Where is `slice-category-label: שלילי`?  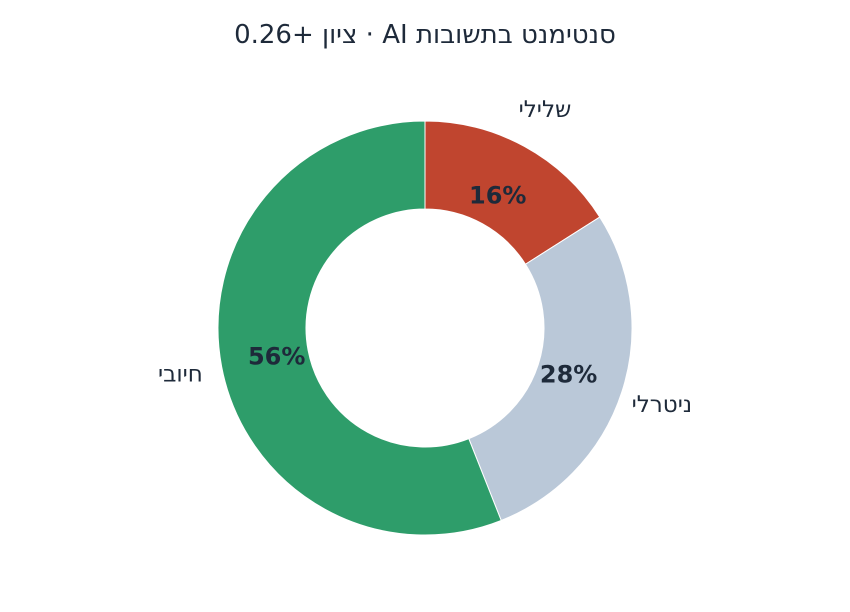
slice-category-label: שלילי is located at coordinates (545, 110).